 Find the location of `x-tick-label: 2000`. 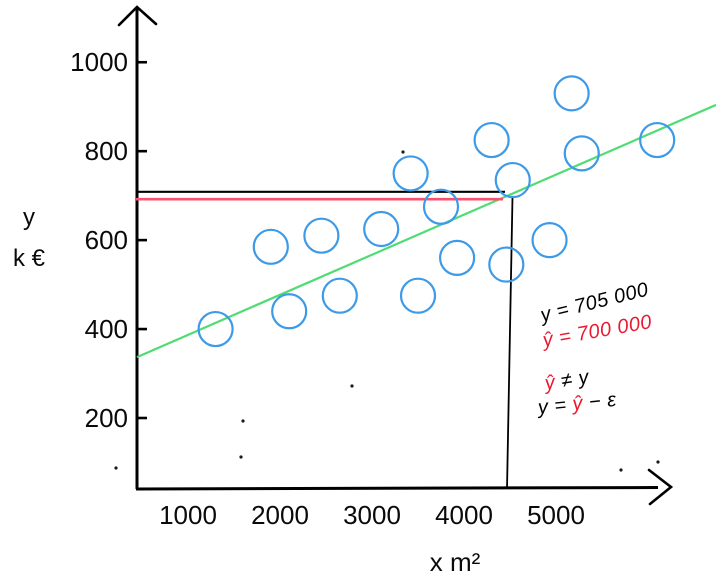

x-tick-label: 2000 is located at coordinates (280, 515).